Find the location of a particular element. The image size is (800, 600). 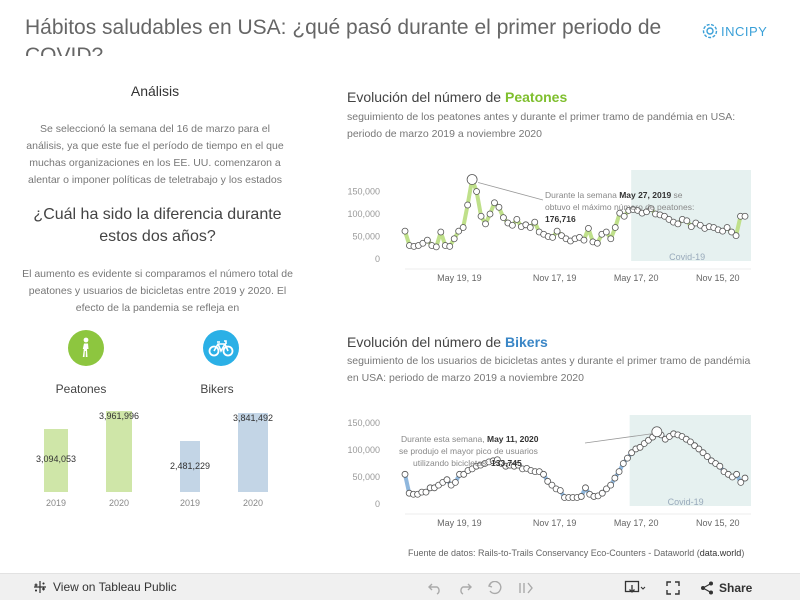

total-bar-peatones-2019 is located at coordinates (56, 460).